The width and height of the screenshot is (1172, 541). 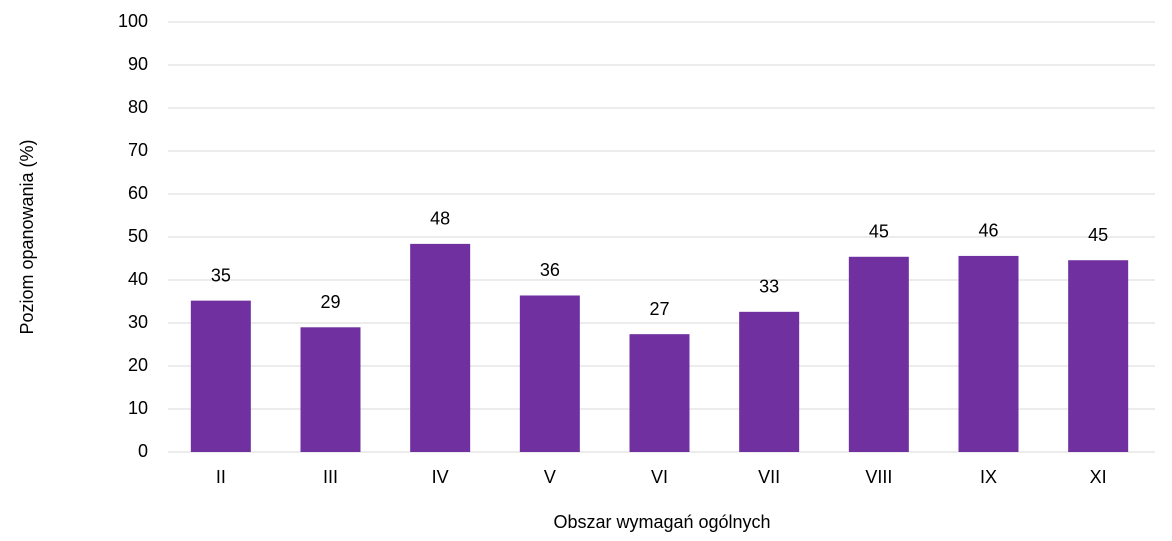 I want to click on x-axis-title: Obszar wymagań ogólnych, so click(x=661, y=522).